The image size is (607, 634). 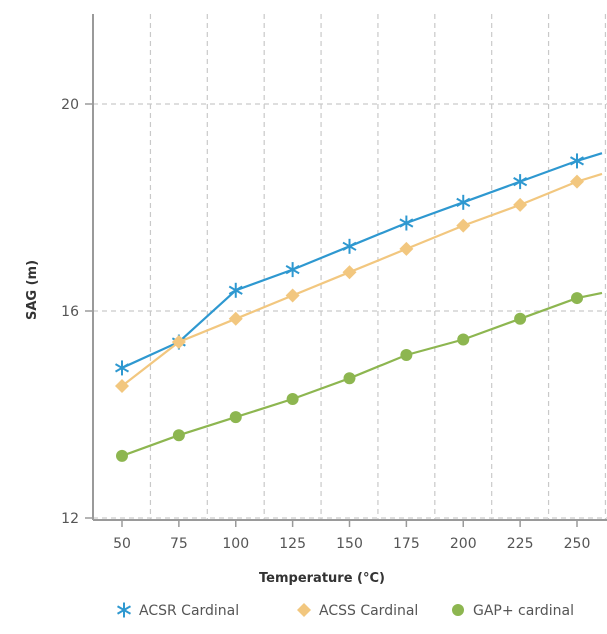 I want to click on legend-item: GAP+ cardinal, so click(x=513, y=611).